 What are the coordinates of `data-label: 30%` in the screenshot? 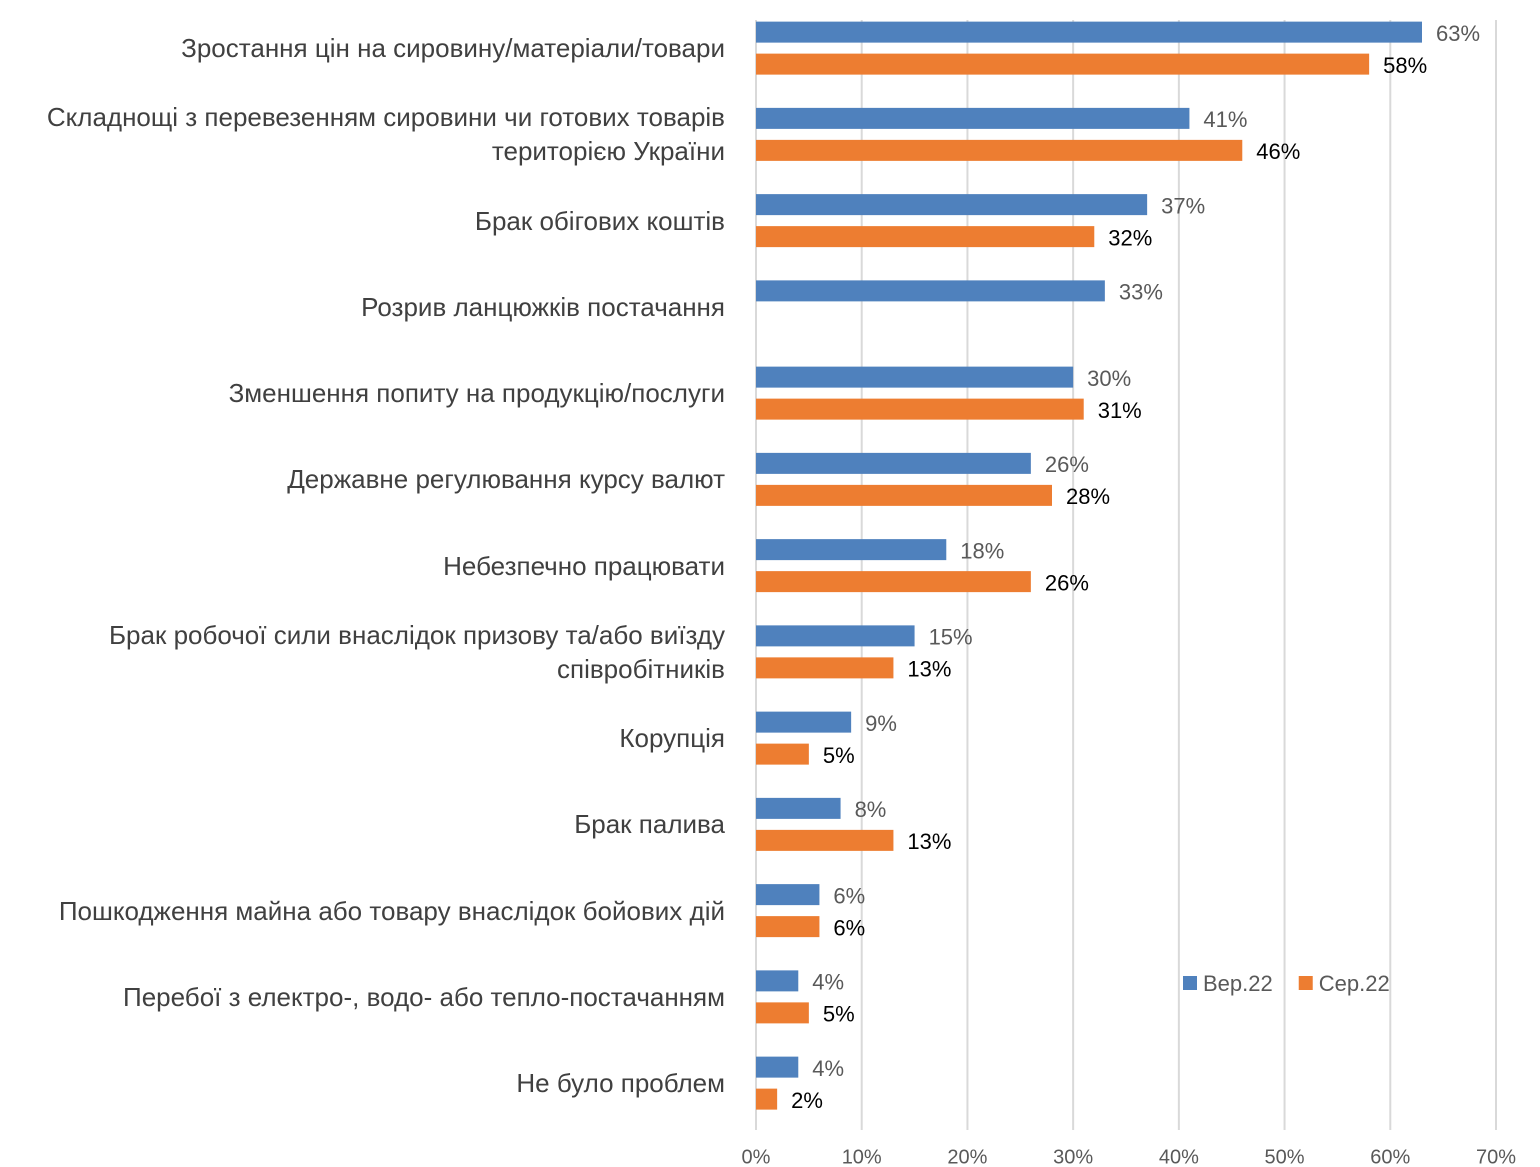 It's located at (1109, 378).